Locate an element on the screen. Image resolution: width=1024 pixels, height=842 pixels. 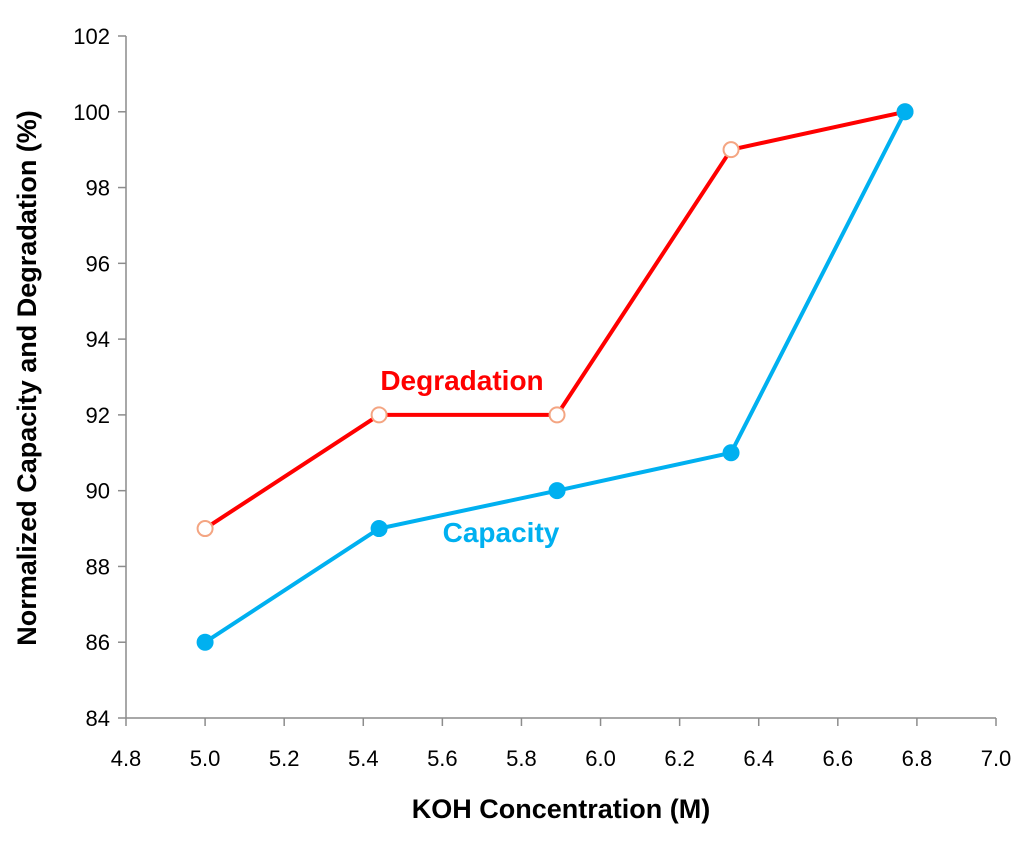
x-tick-label: 6.8 is located at coordinates (917, 758).